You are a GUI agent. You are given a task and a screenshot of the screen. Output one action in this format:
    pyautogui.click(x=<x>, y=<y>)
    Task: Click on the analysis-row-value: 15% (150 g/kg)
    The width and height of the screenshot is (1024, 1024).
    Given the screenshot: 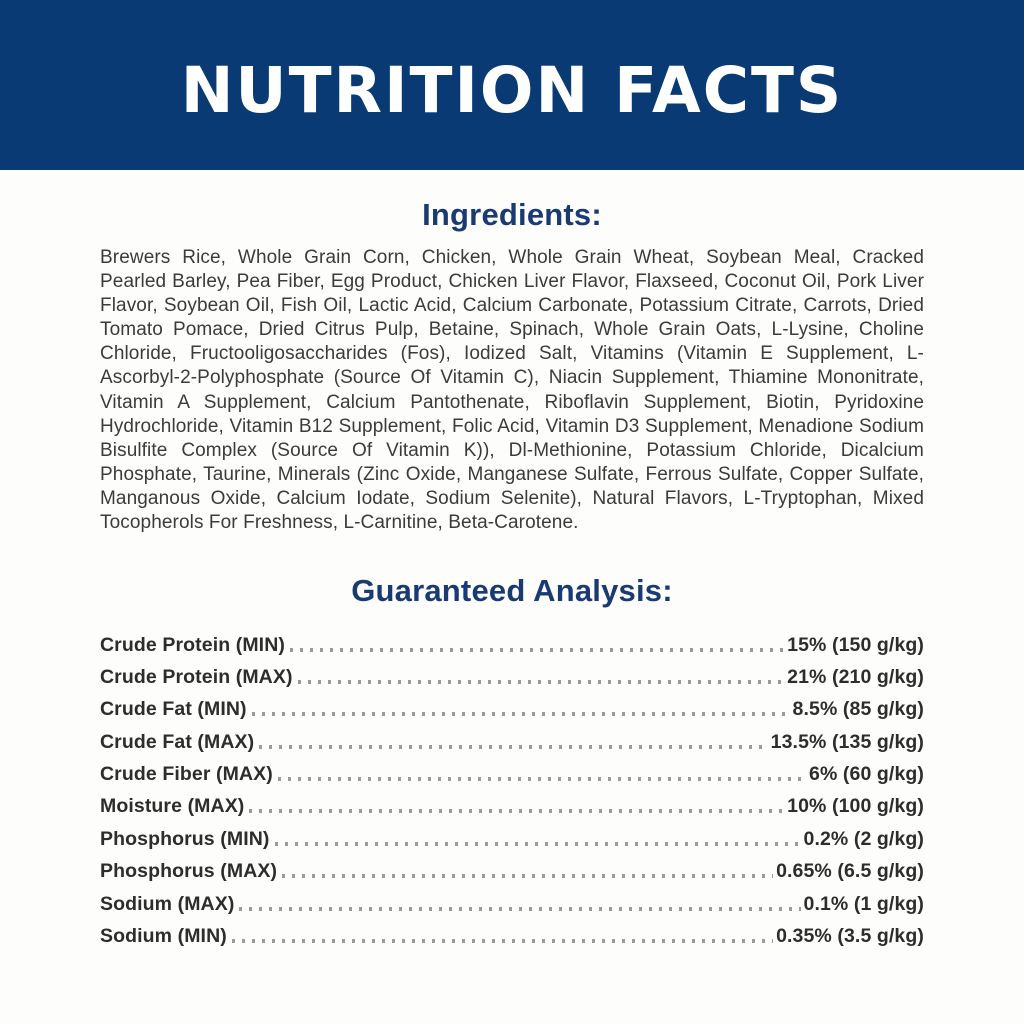 What is the action you would take?
    pyautogui.click(x=855, y=644)
    